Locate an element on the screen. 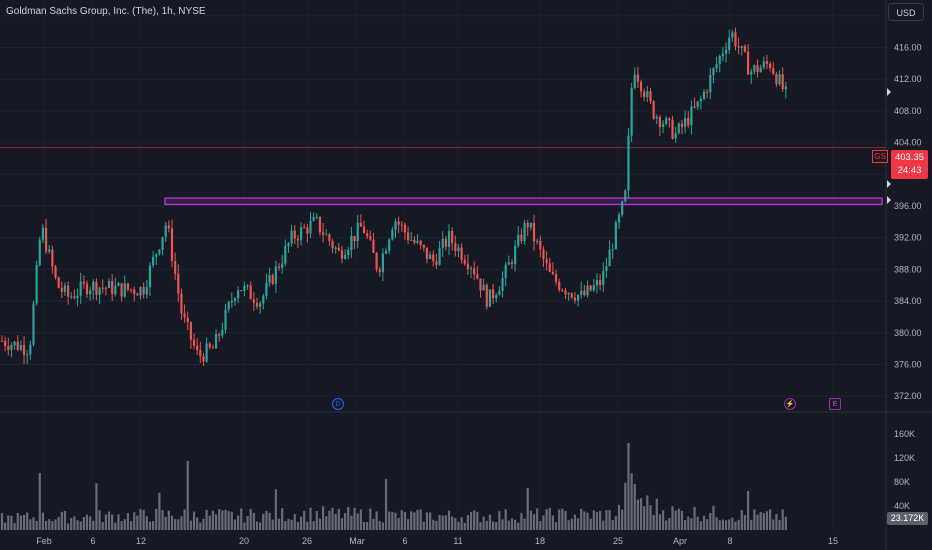  time-axis: Feb 6 12 20 26 Mar 6 11 18 25 Apr 8 15 is located at coordinates (437, 541).